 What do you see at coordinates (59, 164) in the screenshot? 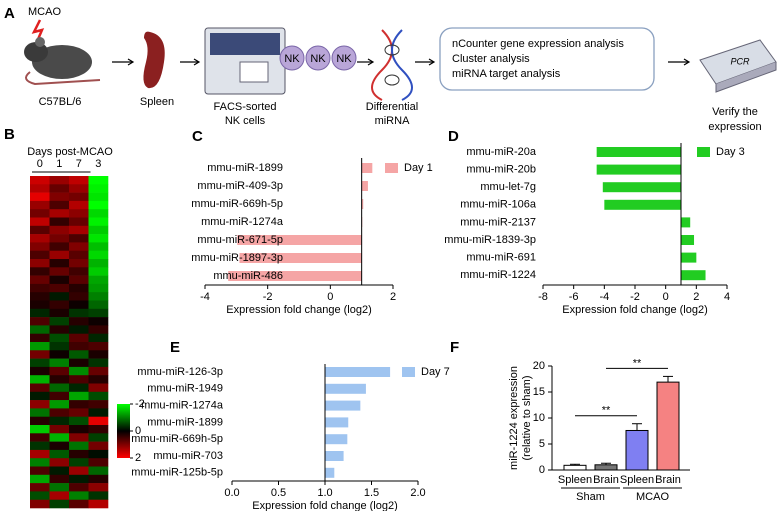
I see `column-label: 1` at bounding box center [59, 164].